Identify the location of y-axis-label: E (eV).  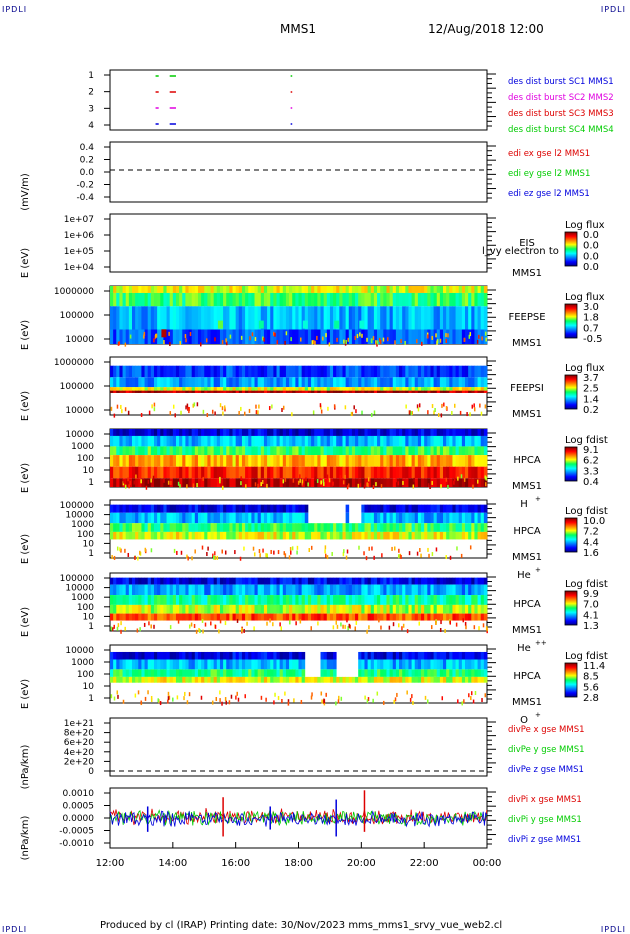
(25, 694).